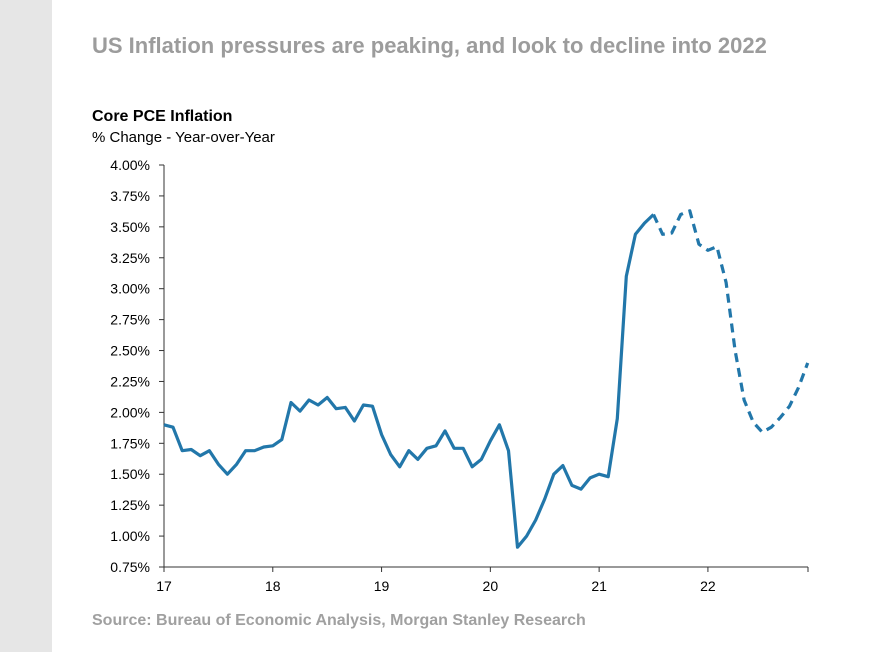 The image size is (872, 652). Describe the element at coordinates (731, 321) in the screenshot. I see `forecast-series-line` at that location.